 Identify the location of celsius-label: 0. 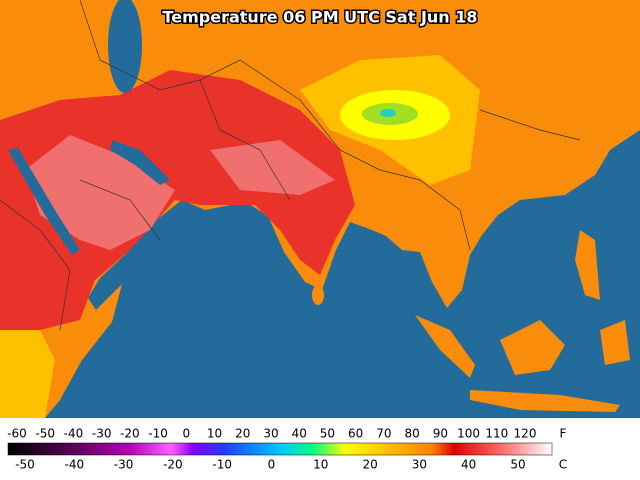
(272, 465).